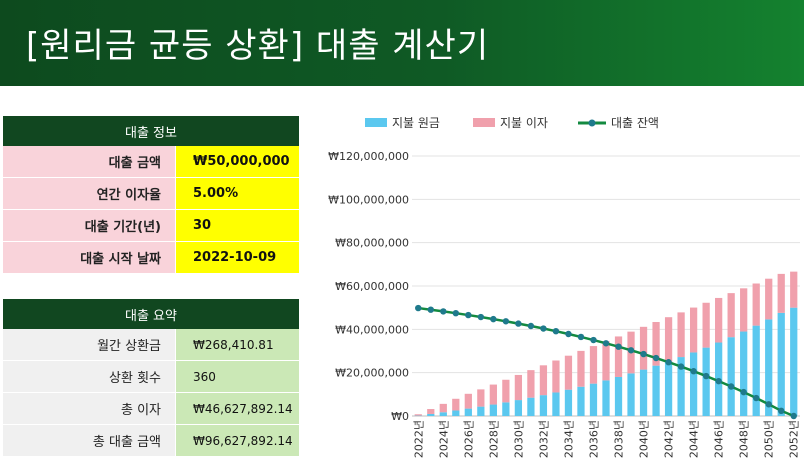  Describe the element at coordinates (237, 225) in the screenshot. I see `loan-term-input: 30` at that location.